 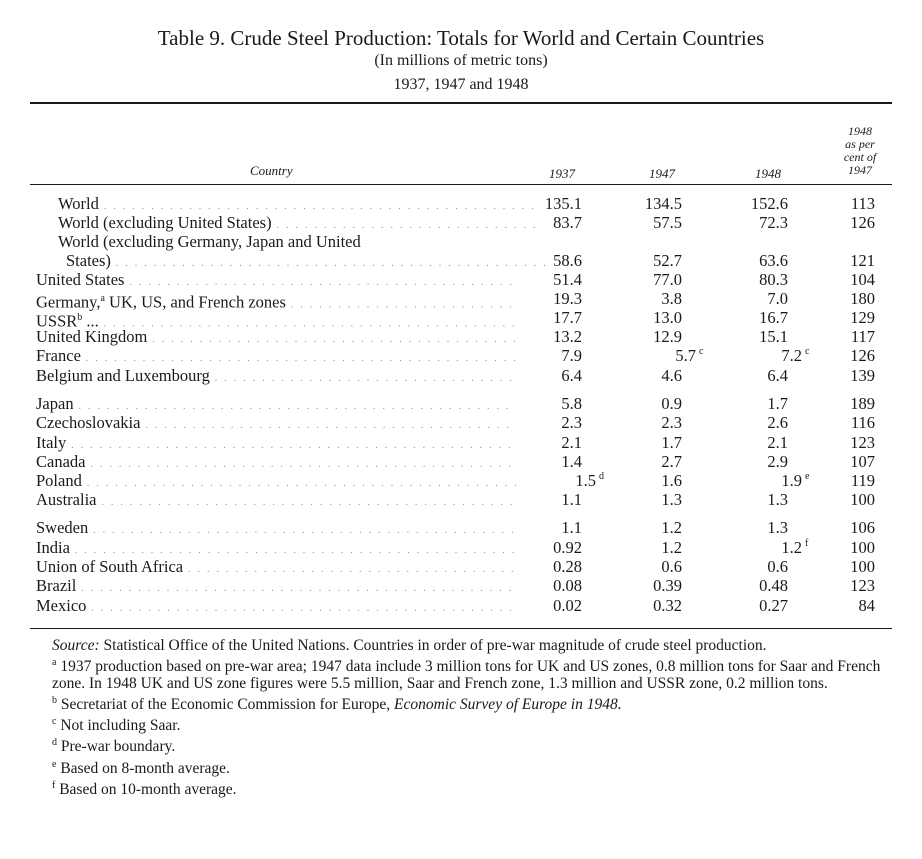 I want to click on footnote-mark: d, so click(x=601, y=476).